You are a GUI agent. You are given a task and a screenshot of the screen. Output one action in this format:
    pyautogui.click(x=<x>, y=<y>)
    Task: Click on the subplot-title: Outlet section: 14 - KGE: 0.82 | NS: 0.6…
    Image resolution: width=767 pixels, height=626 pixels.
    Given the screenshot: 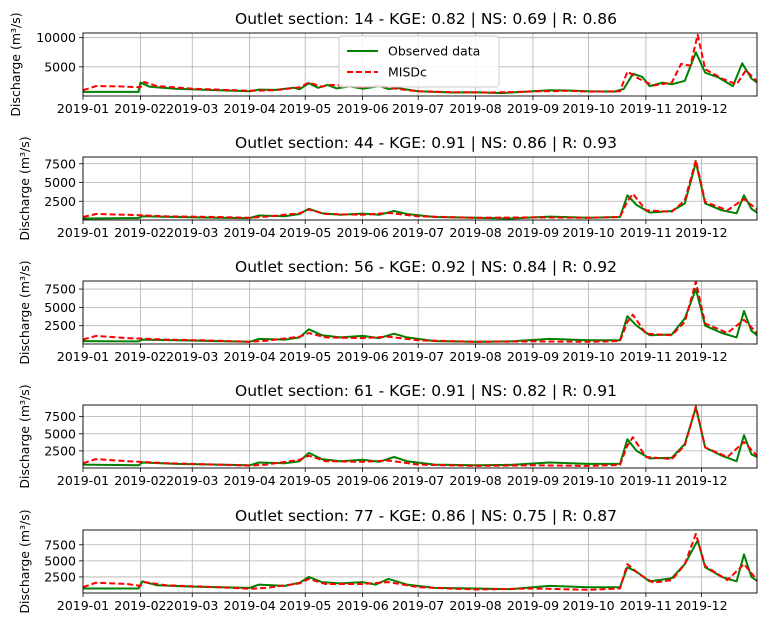 What is the action you would take?
    pyautogui.click(x=426, y=19)
    